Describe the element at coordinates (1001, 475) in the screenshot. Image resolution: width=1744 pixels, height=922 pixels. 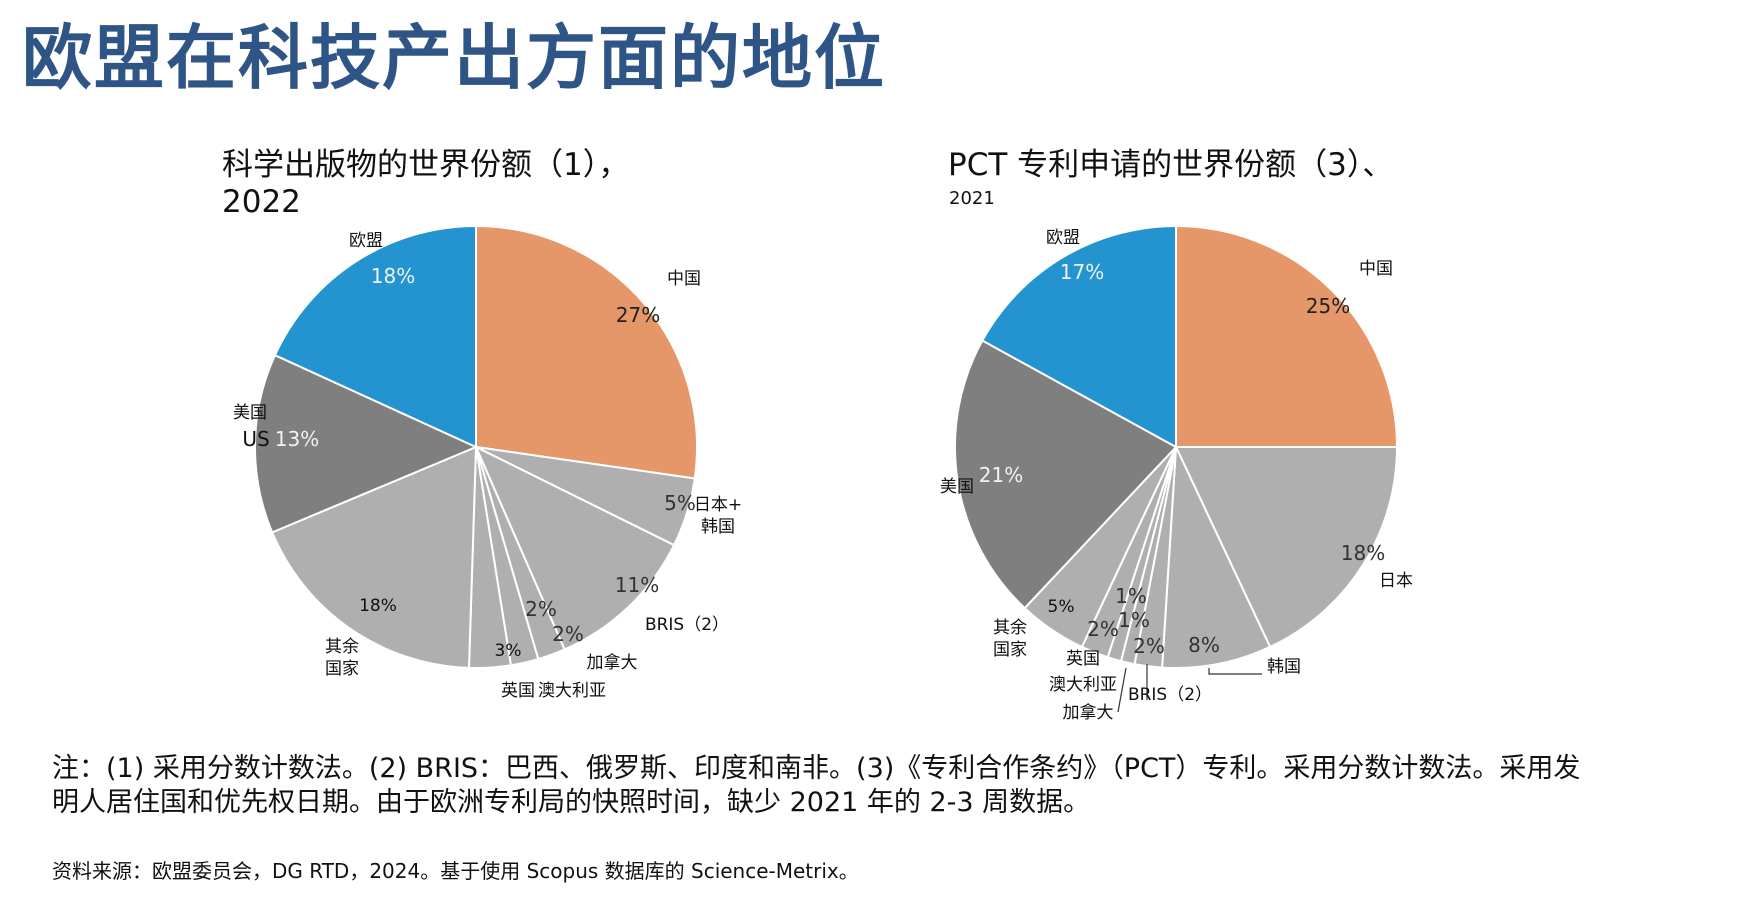
I see `value-label-us: 21%` at that location.